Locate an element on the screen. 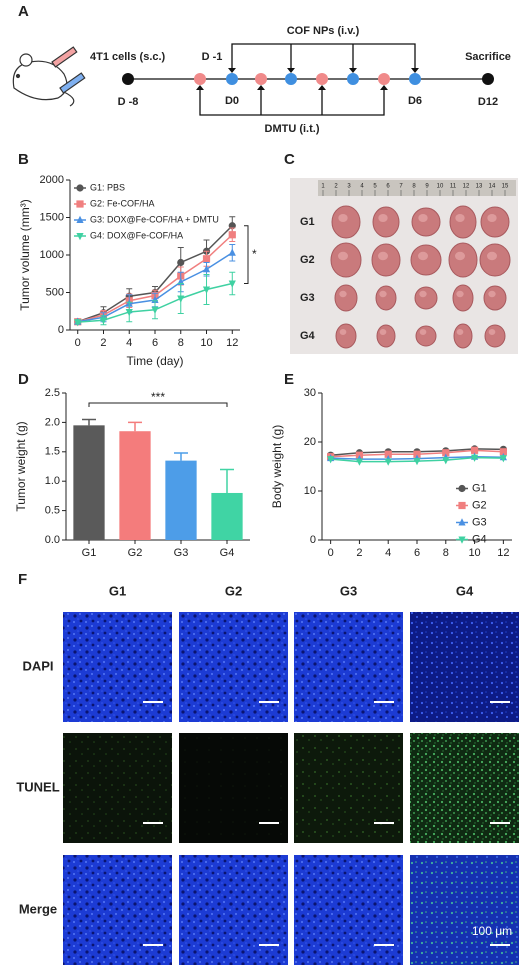  y-axis-label: Body weight (g) is located at coordinates (277, 466).